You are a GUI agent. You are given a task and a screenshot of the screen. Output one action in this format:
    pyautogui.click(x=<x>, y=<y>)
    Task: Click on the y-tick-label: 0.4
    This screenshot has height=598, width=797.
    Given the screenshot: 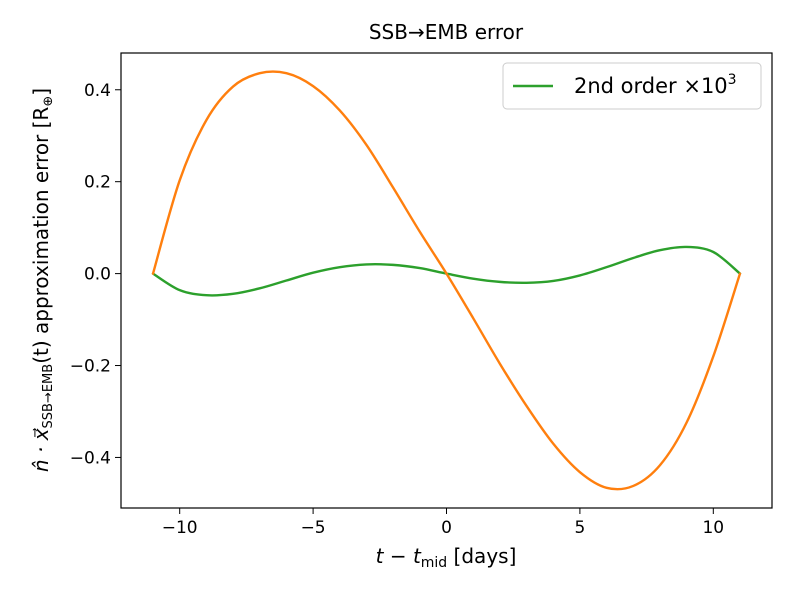 What is the action you would take?
    pyautogui.click(x=97, y=91)
    